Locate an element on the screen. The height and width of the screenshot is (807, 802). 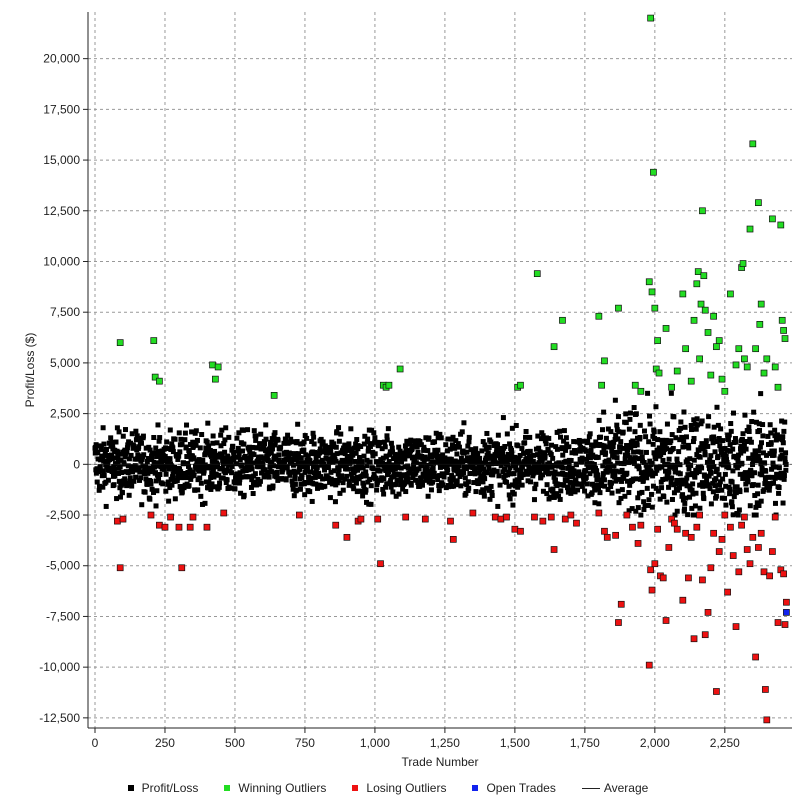
y-tick-label: -5,000 is located at coordinates (63, 566).